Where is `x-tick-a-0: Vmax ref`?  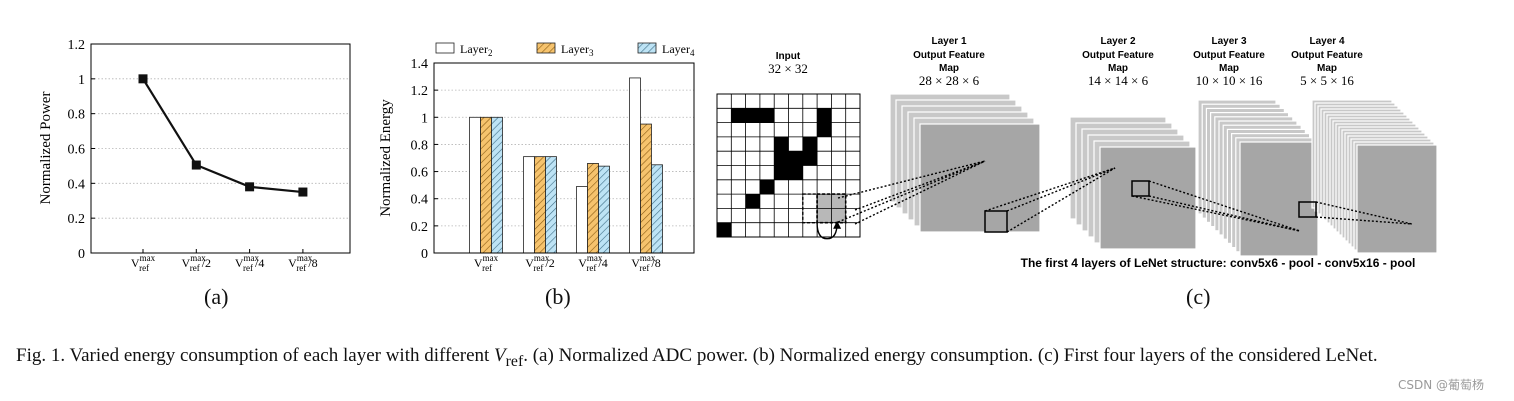 x-tick-a-0: Vmax ref is located at coordinates (143, 263).